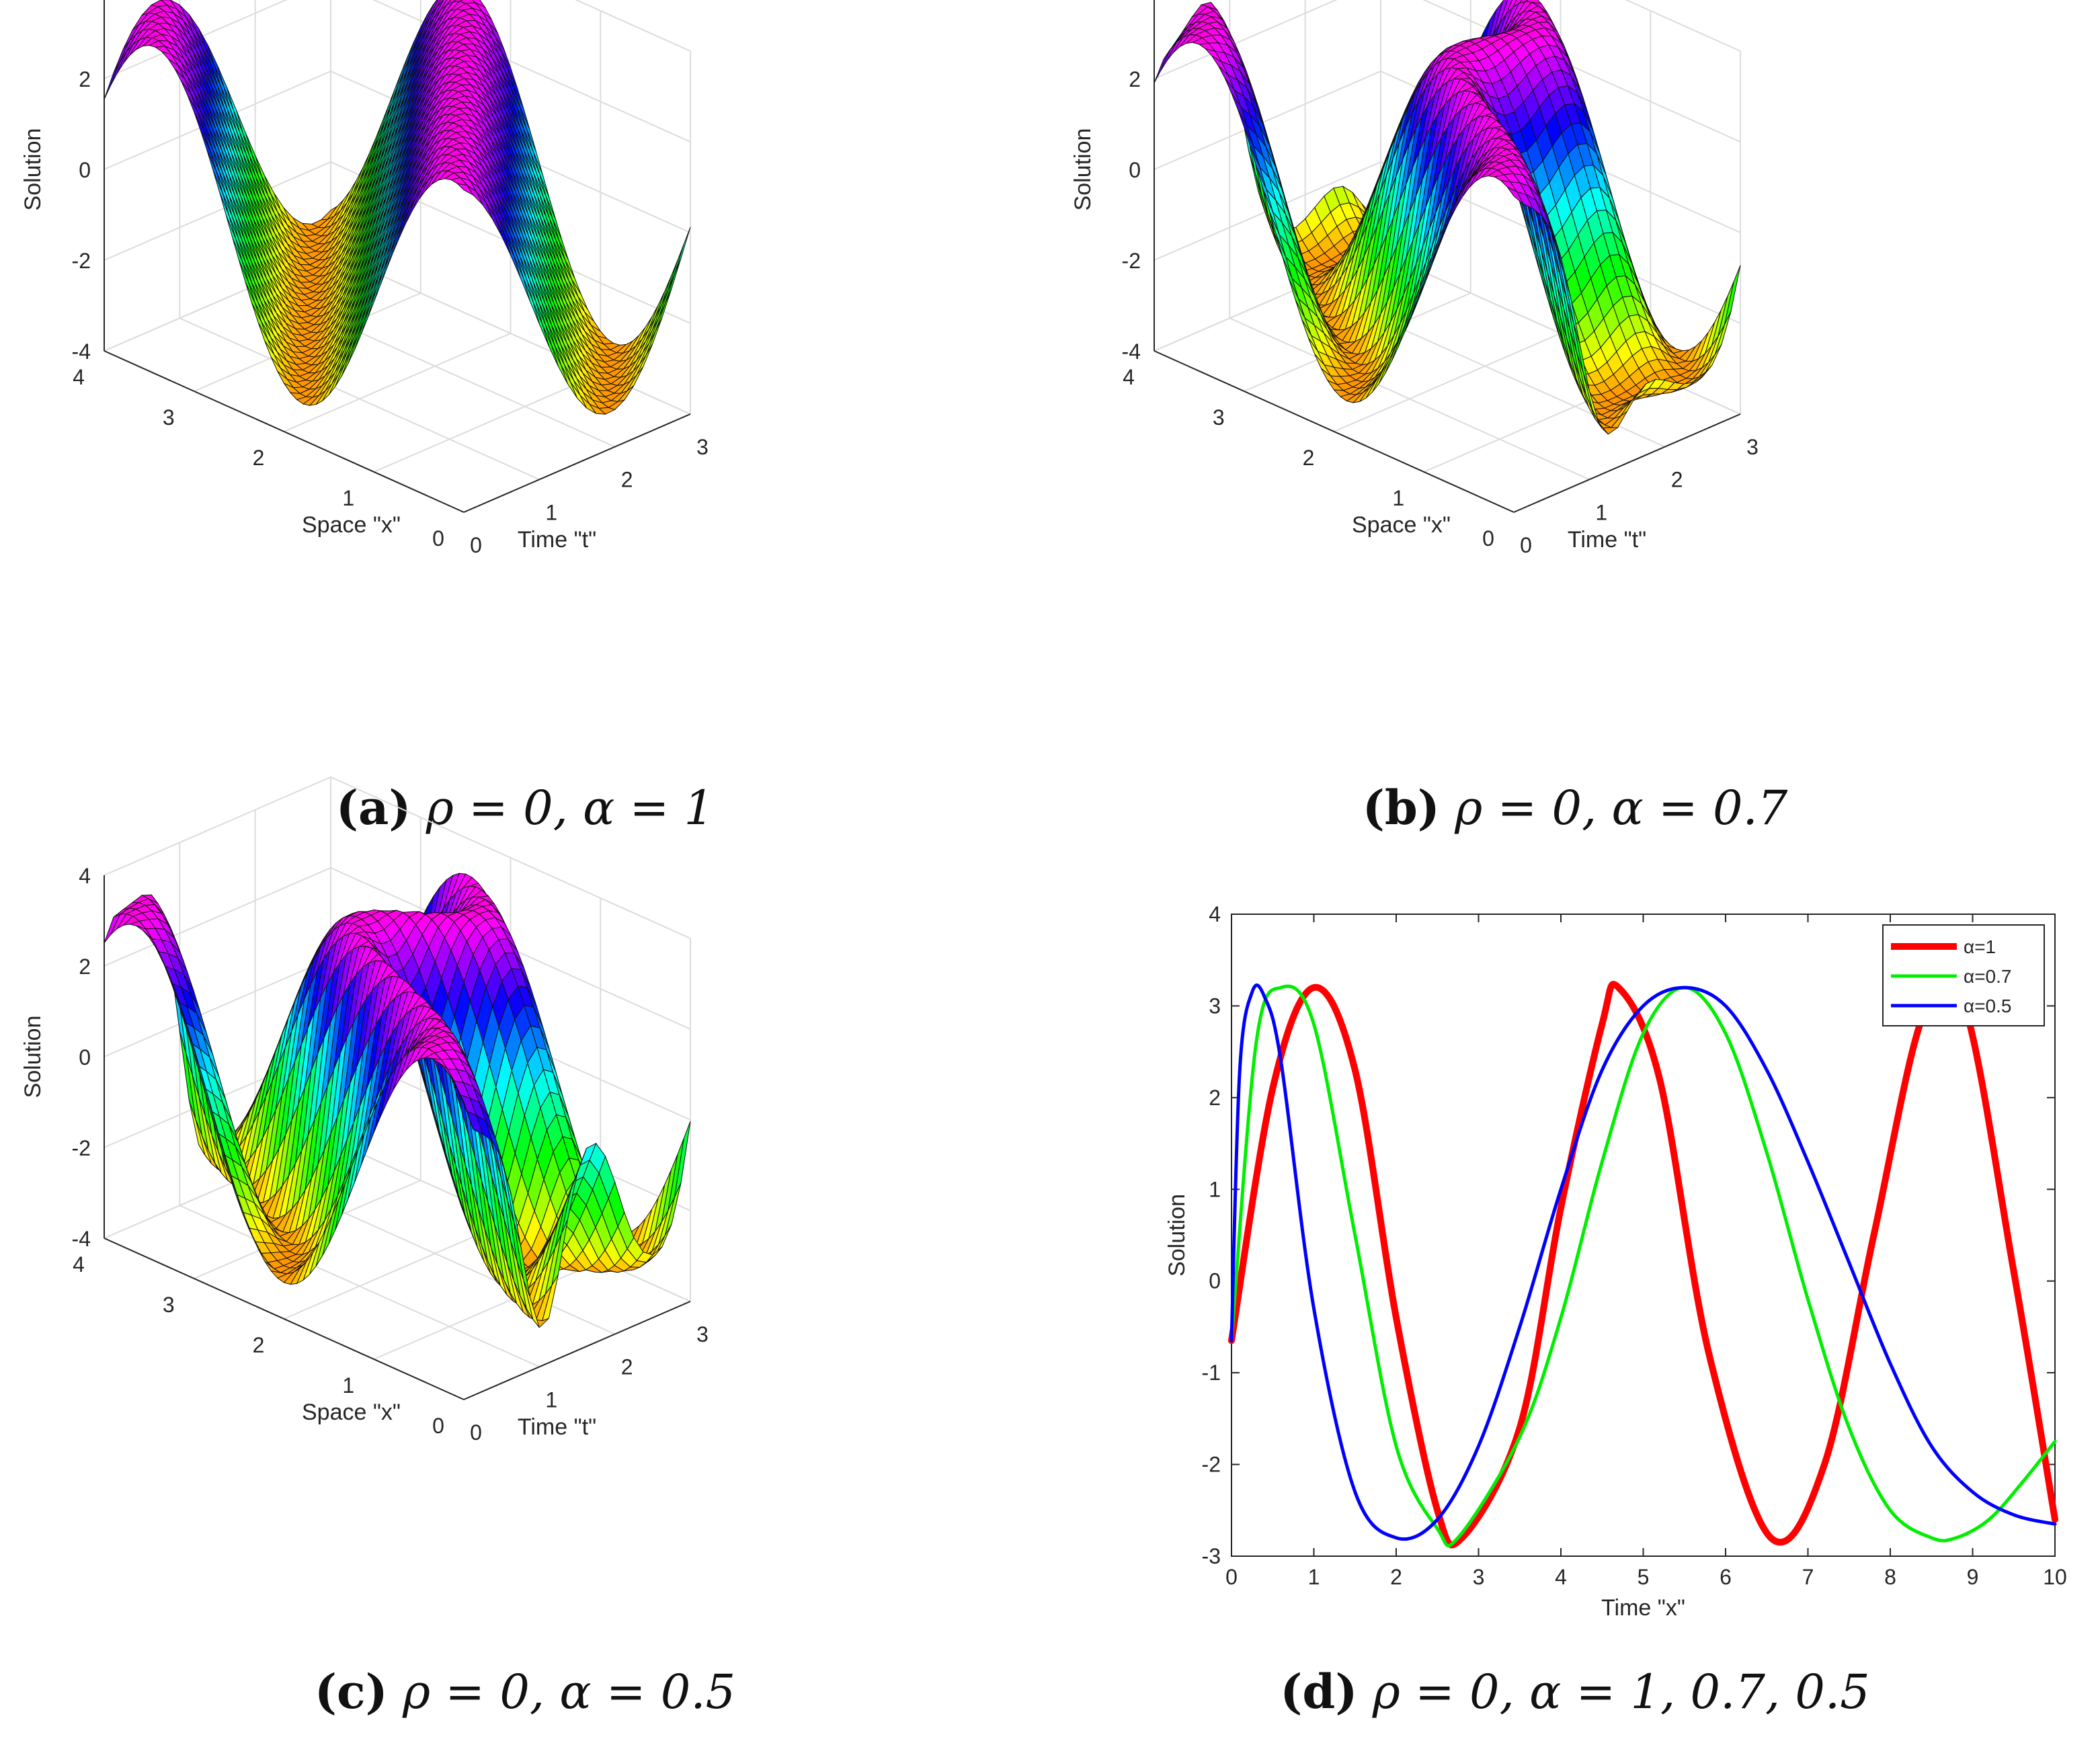 The width and height of the screenshot is (2100, 1739). I want to click on y-tick-label: -1, so click(1211, 1373).